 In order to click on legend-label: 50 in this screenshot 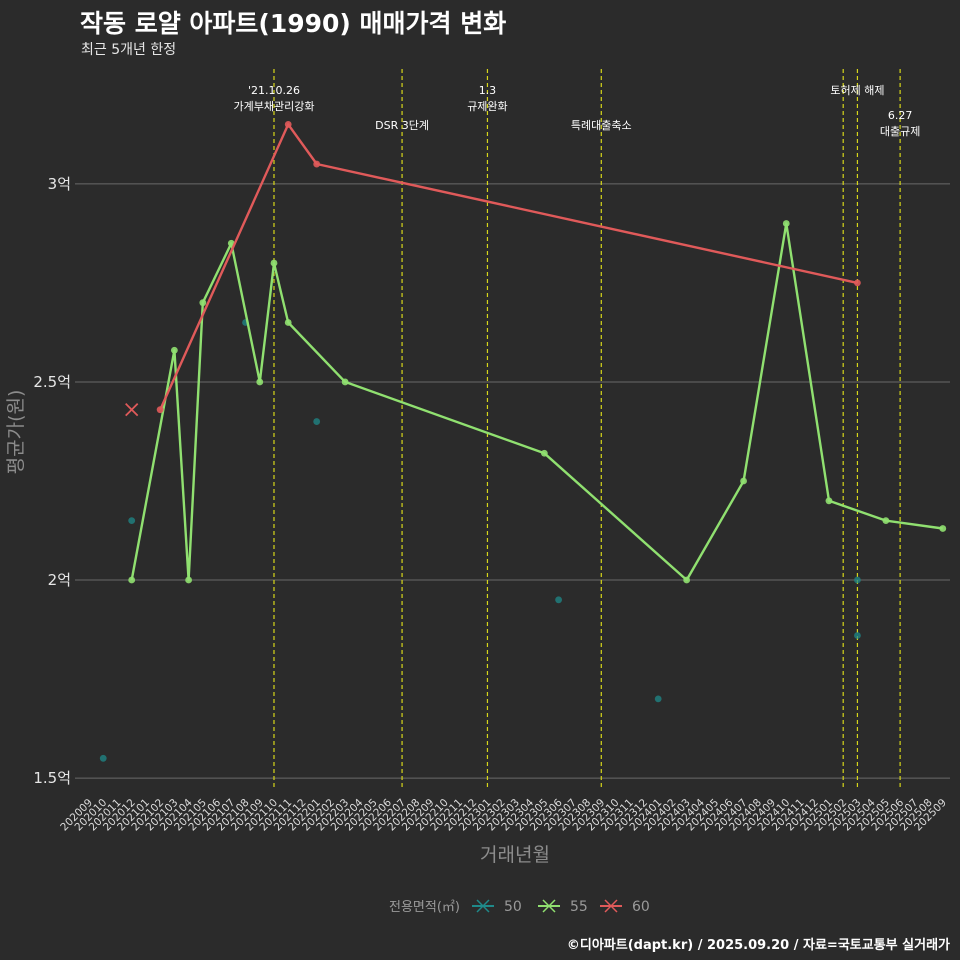, I will do `click(513, 907)`.